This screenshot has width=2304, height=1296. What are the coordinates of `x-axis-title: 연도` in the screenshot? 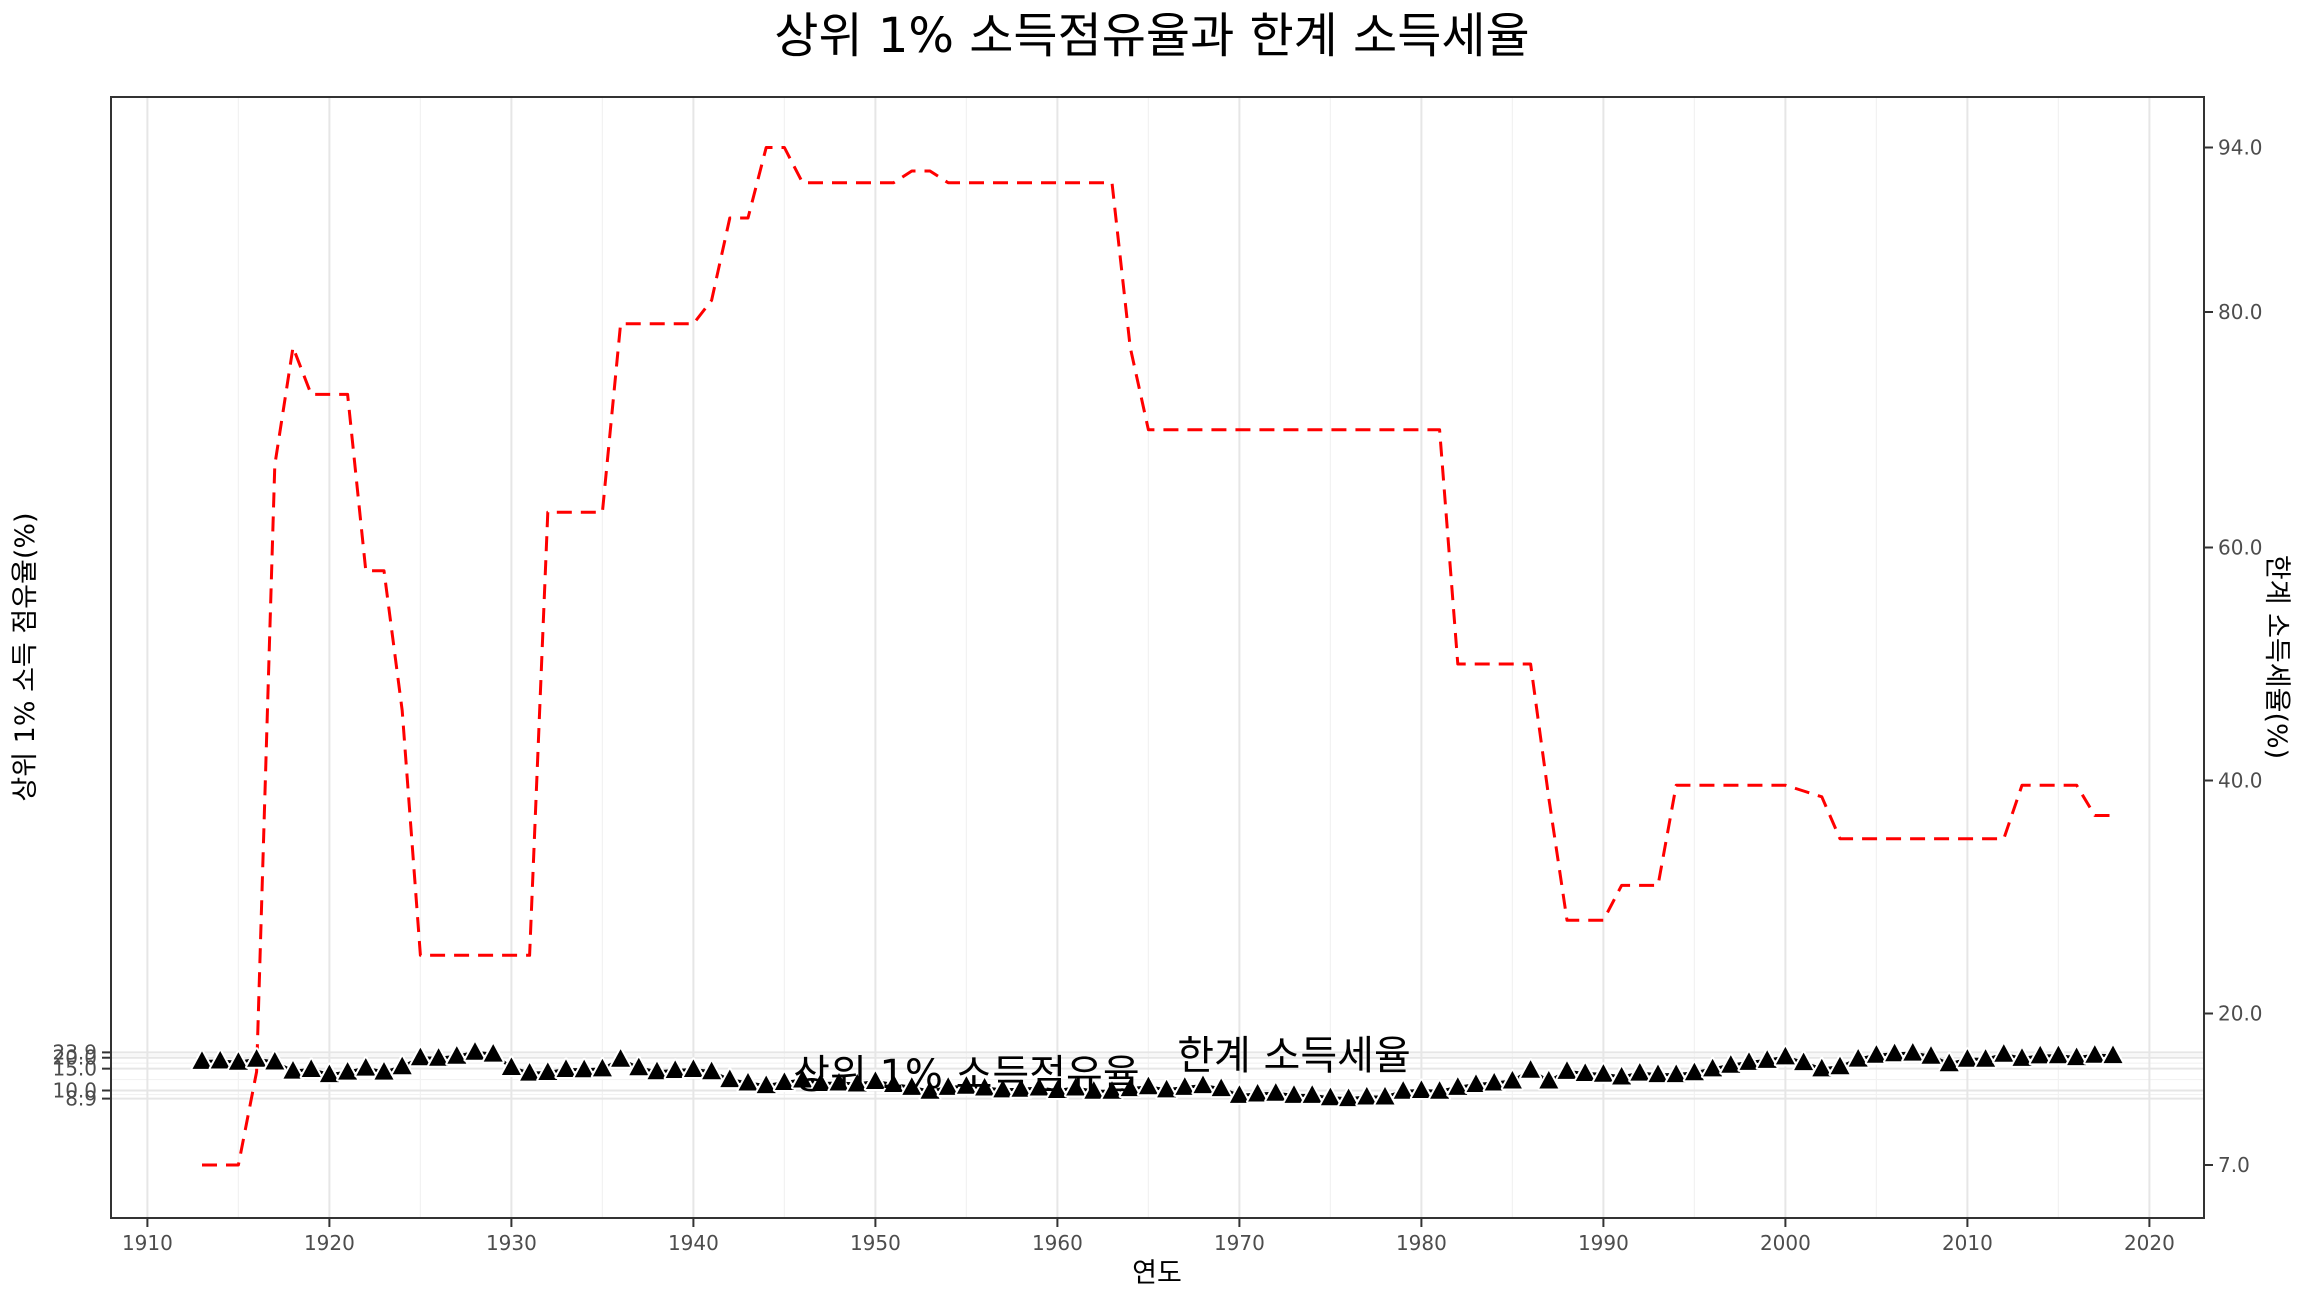 It's located at (1157, 1273).